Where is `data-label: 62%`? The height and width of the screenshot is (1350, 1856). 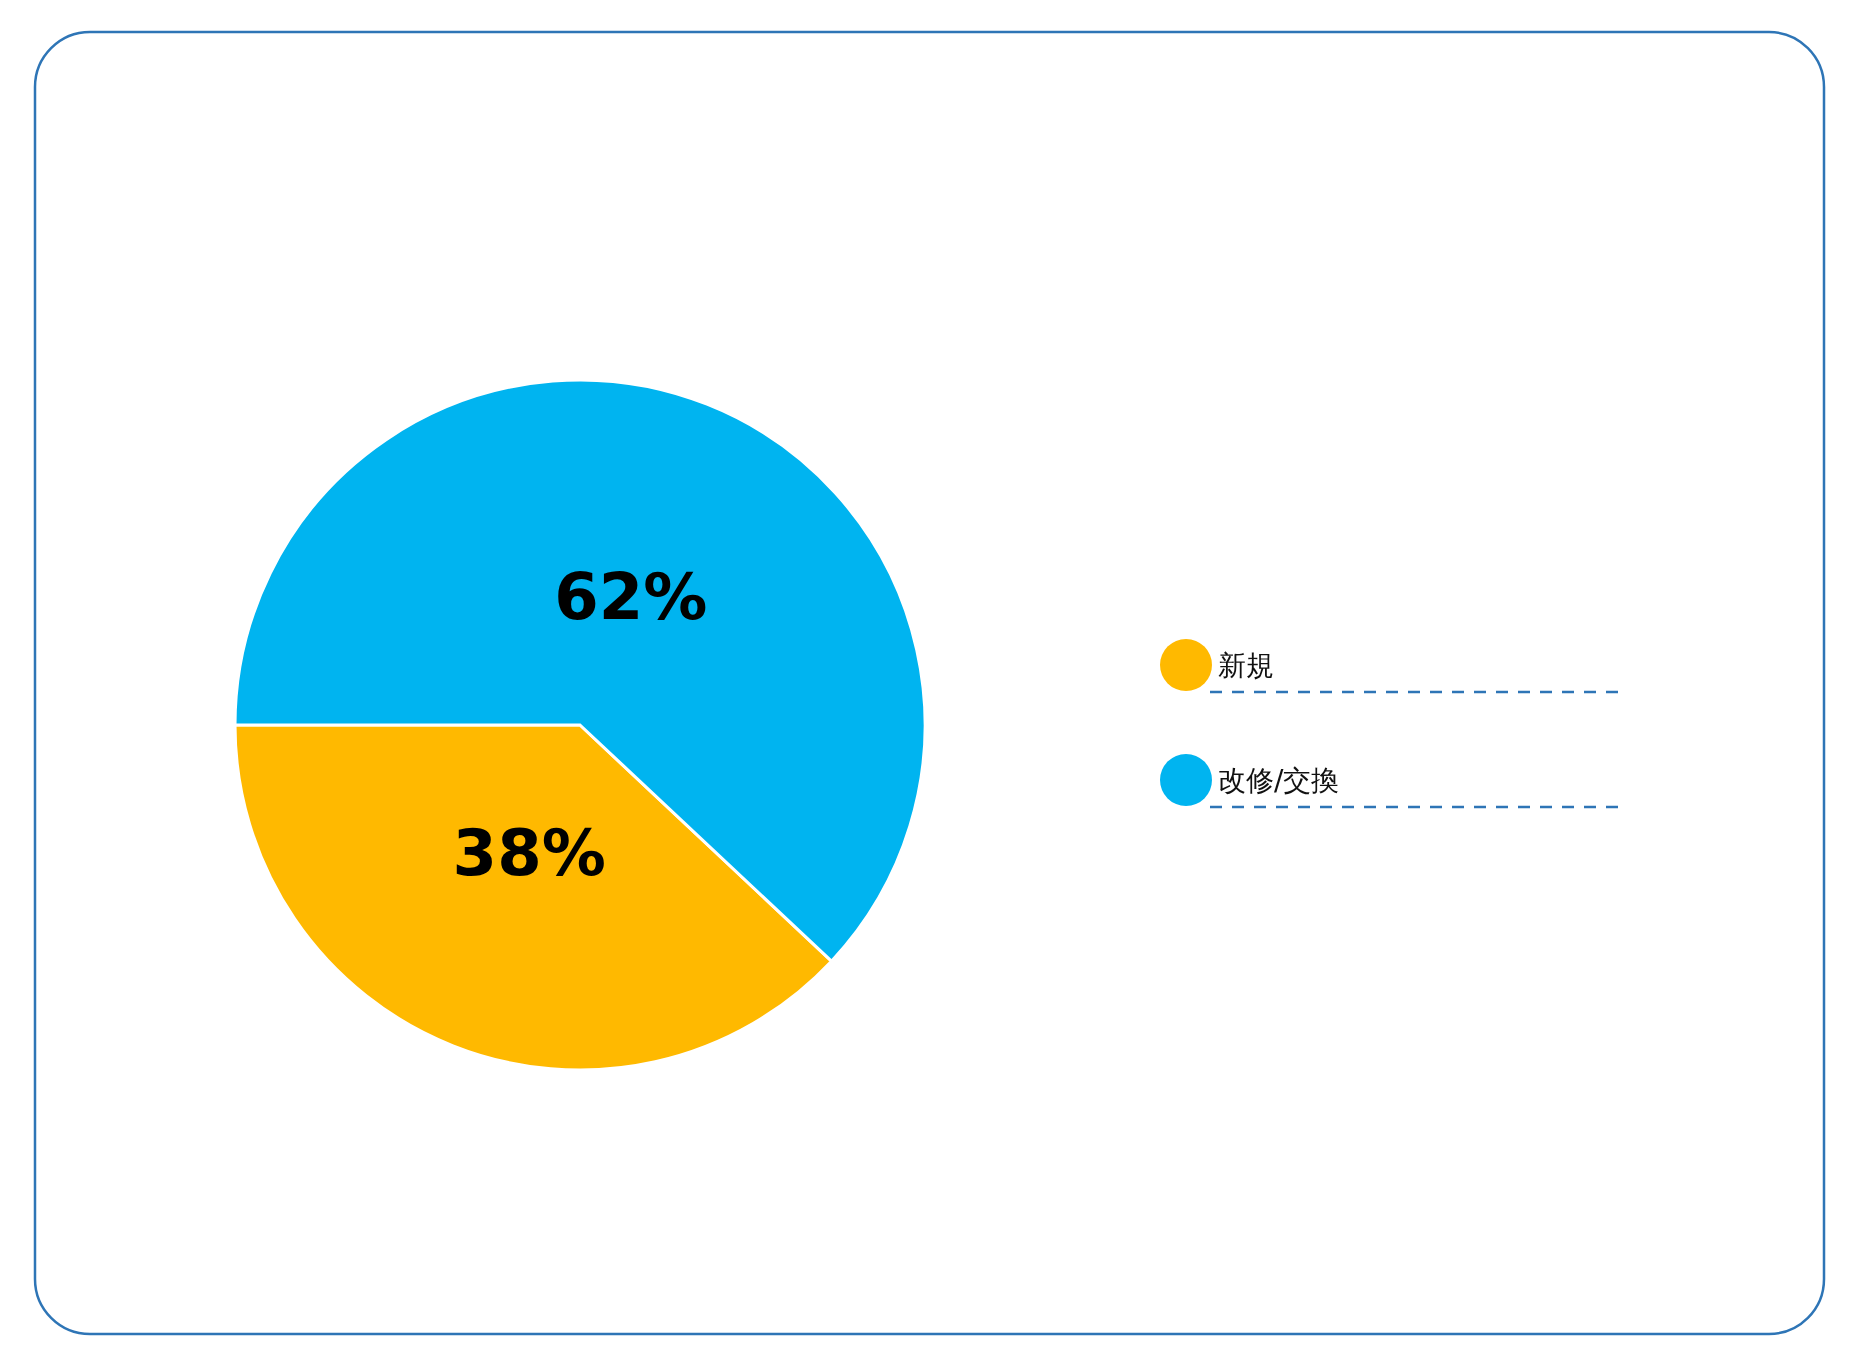
data-label: 62% is located at coordinates (631, 596).